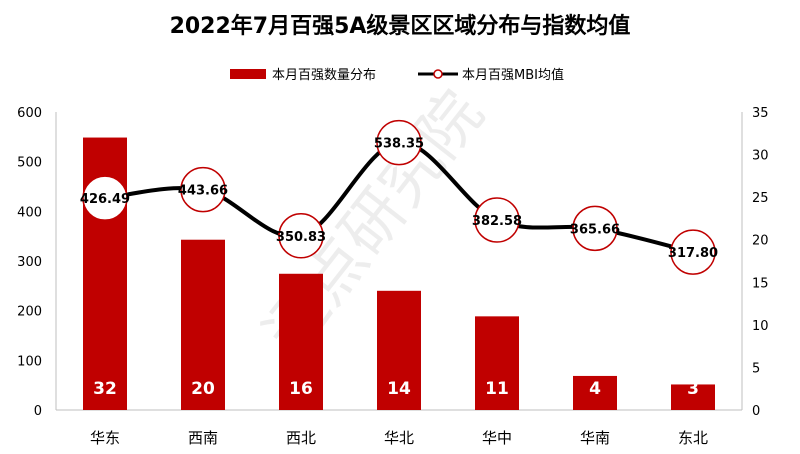  Describe the element at coordinates (760, 283) in the screenshot. I see `right-tick-label: 15` at that location.